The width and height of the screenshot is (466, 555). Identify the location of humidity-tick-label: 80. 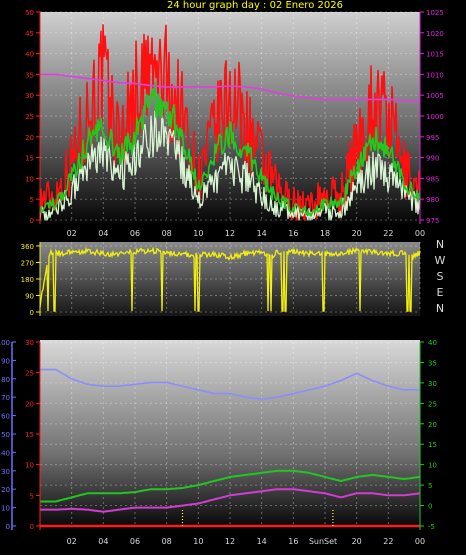
(5, 380).